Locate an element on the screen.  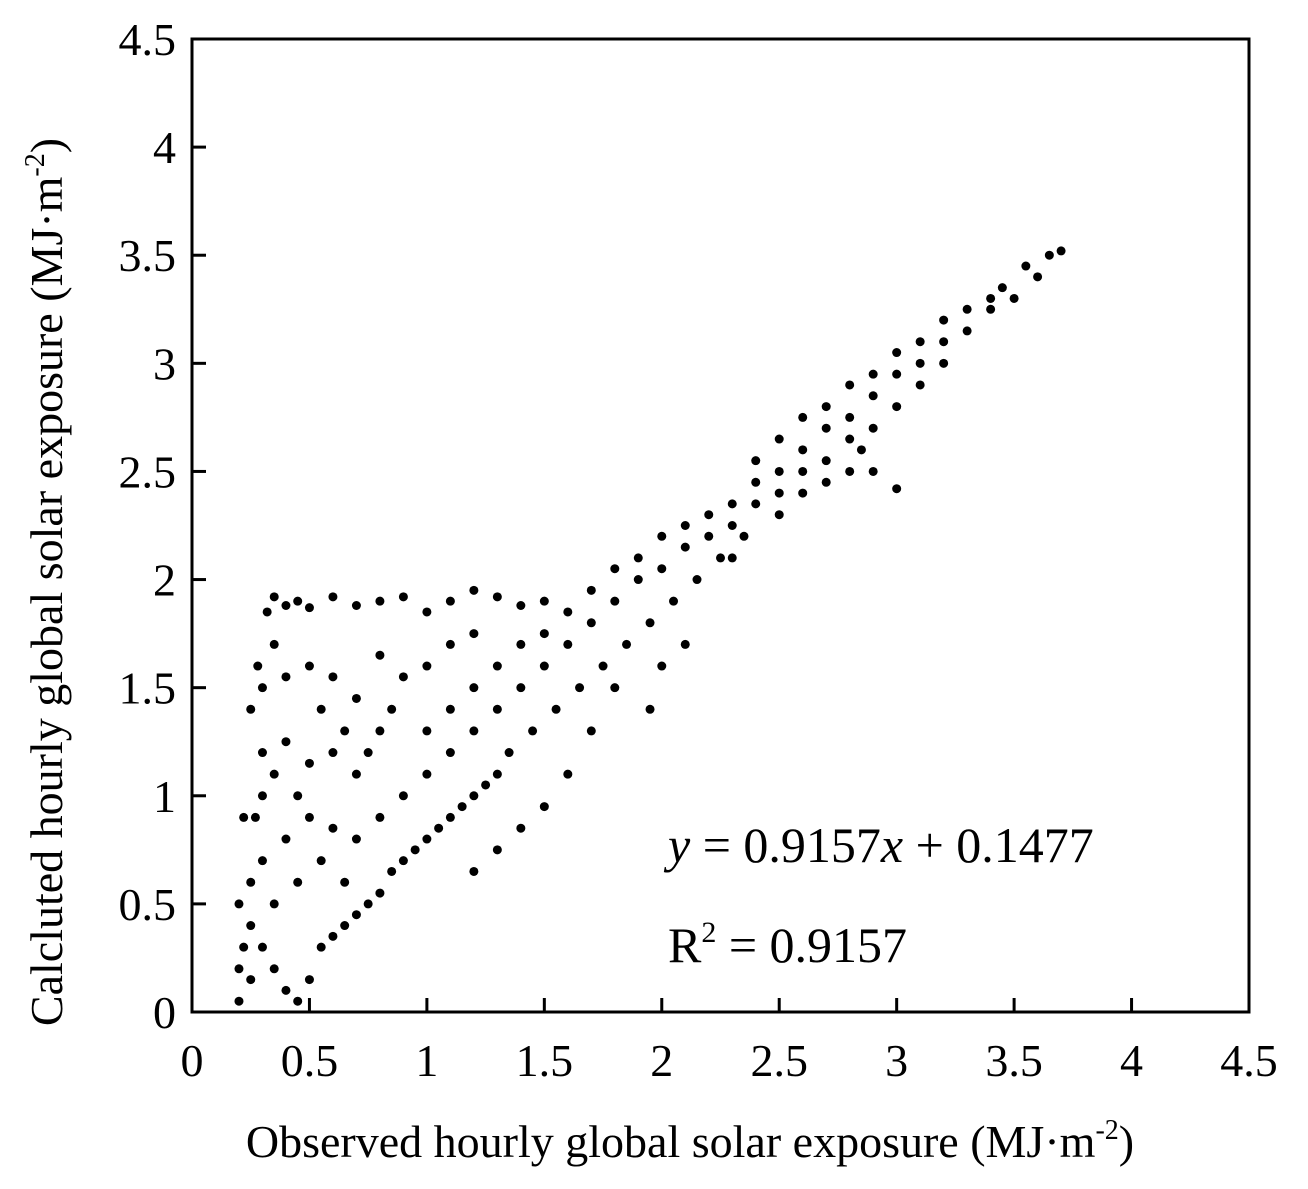
y-tick-label: 3.5 is located at coordinates (148, 255).